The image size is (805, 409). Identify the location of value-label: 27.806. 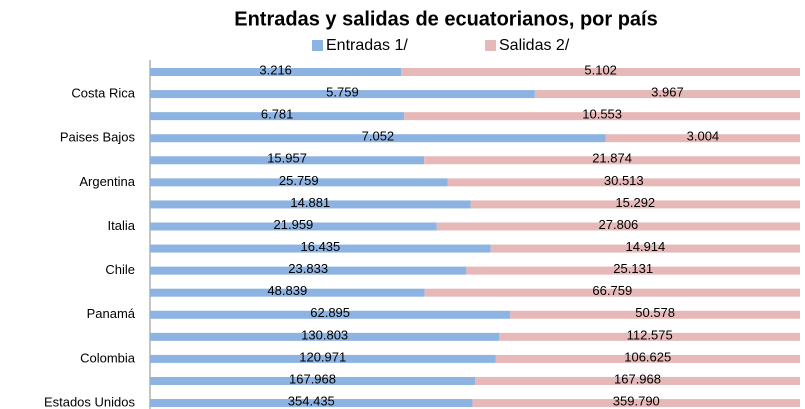
(619, 224).